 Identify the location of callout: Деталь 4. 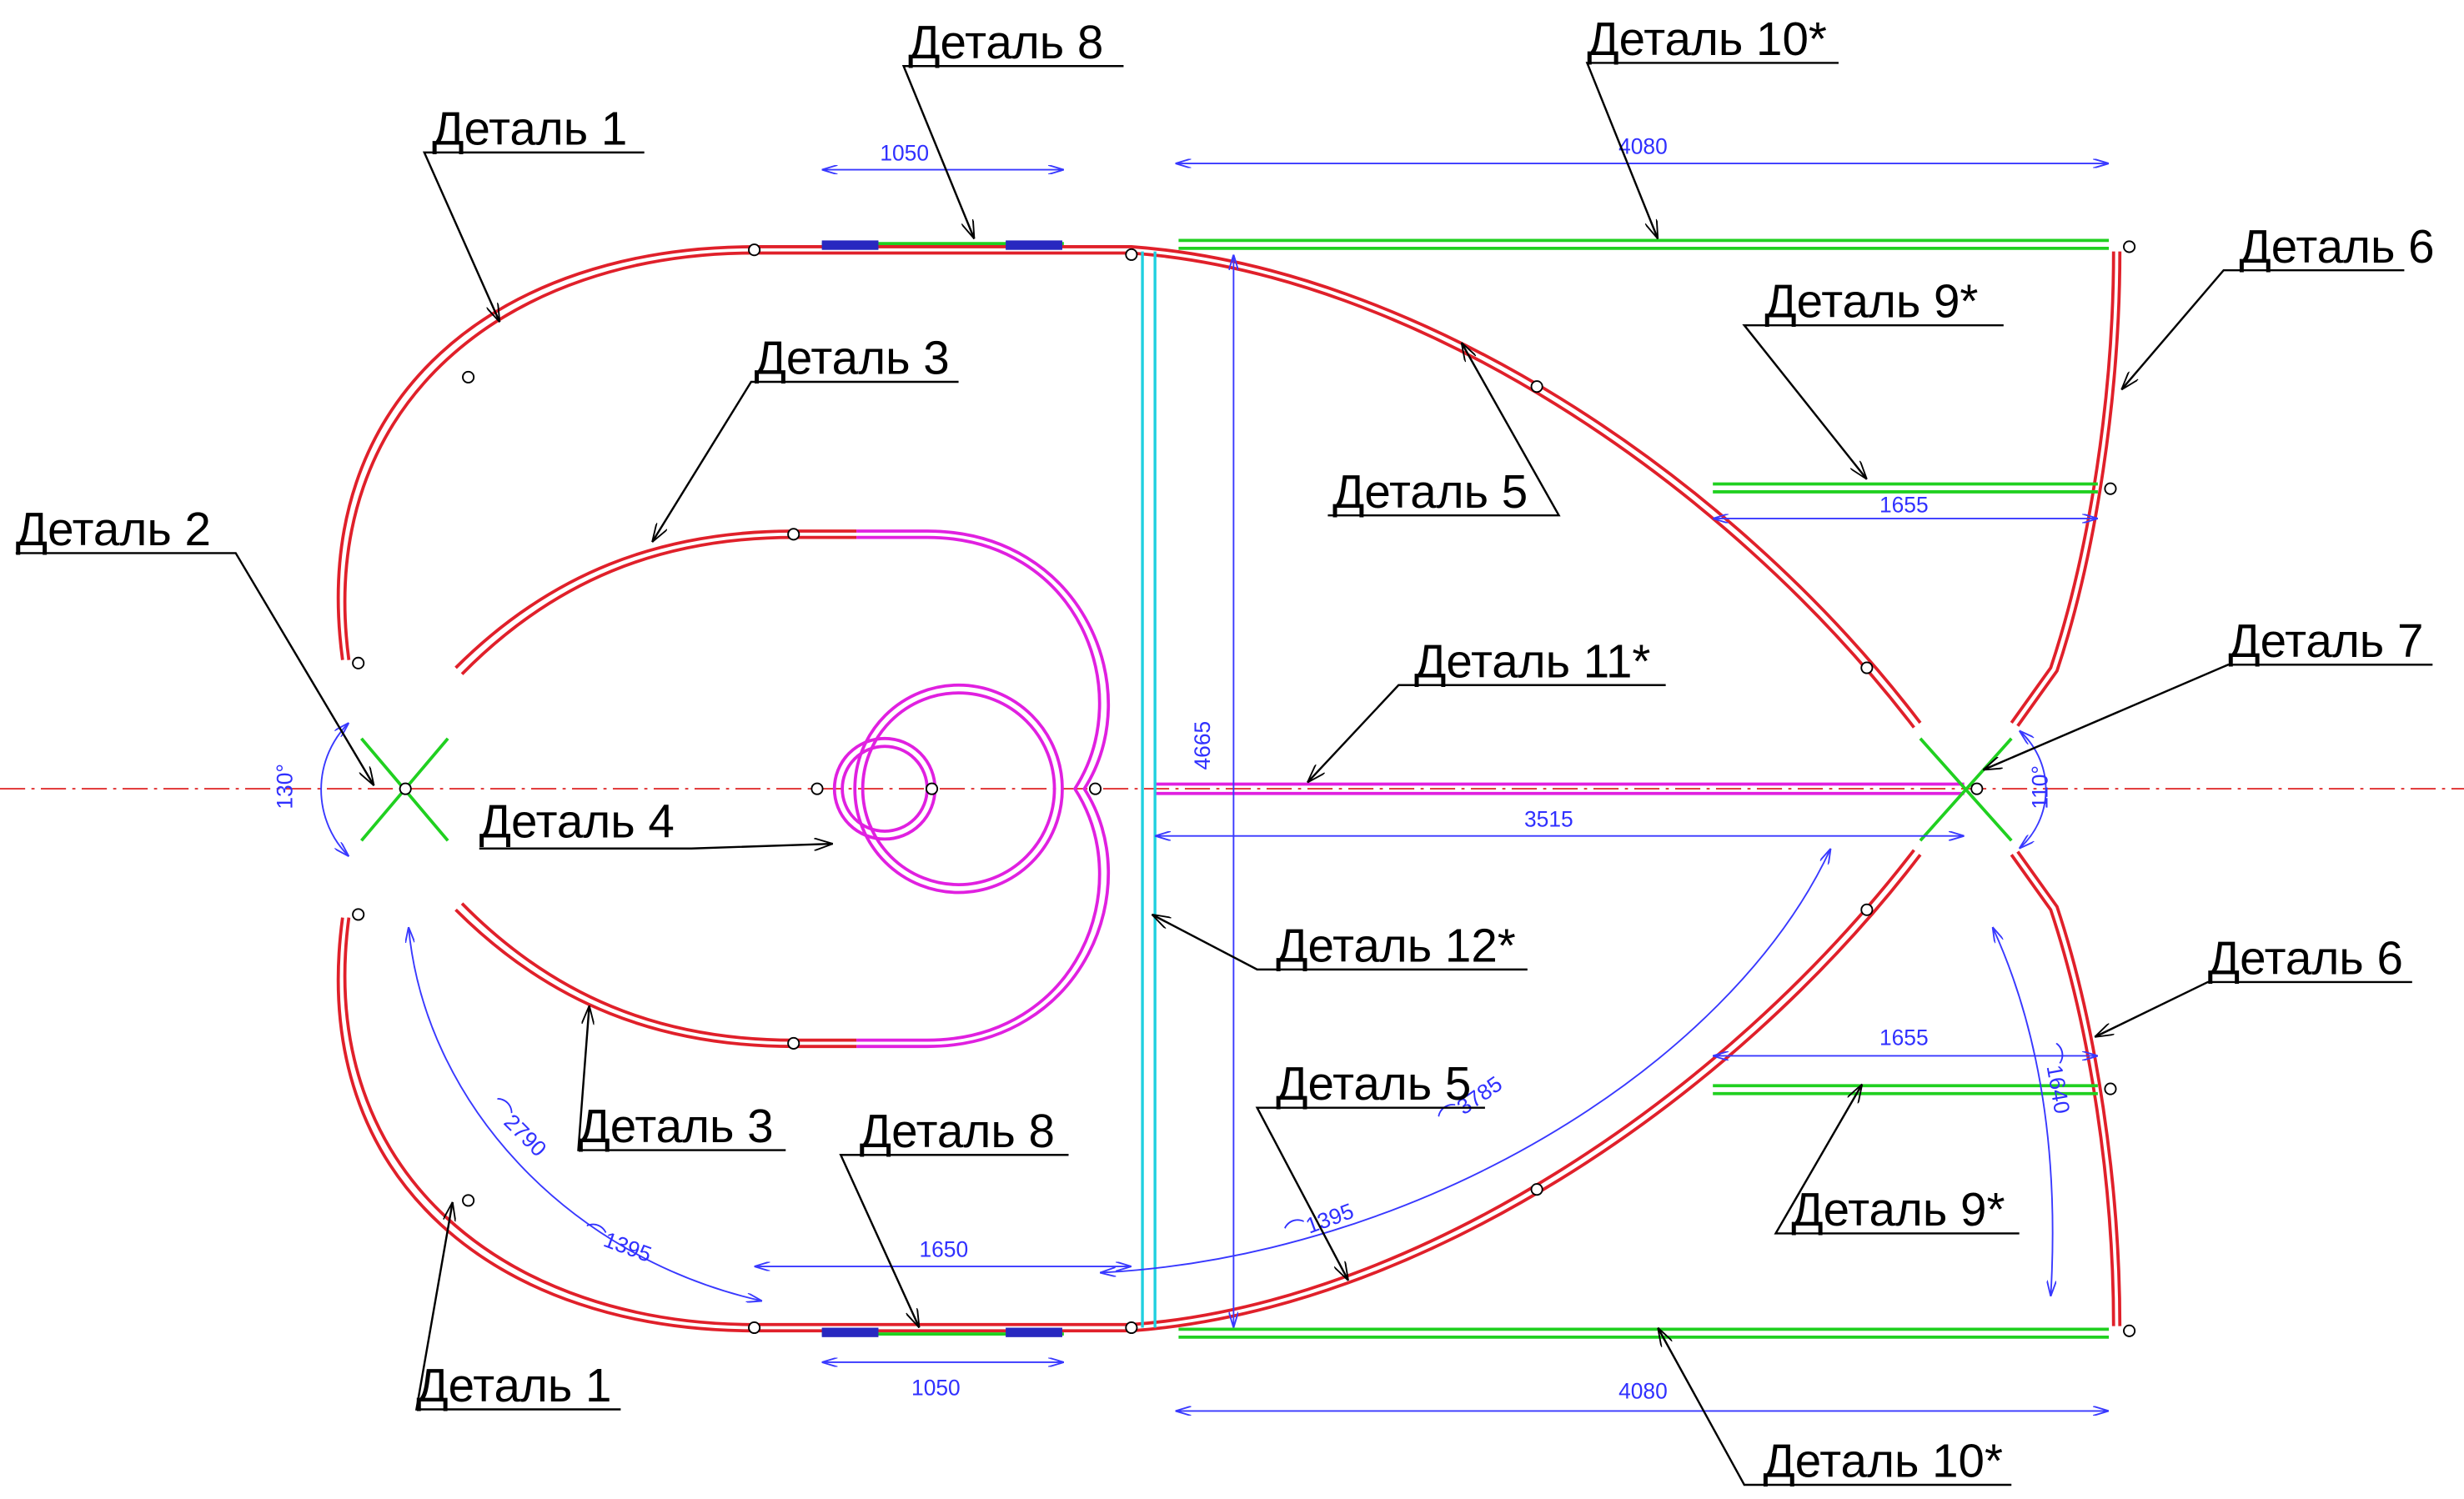
(577, 821).